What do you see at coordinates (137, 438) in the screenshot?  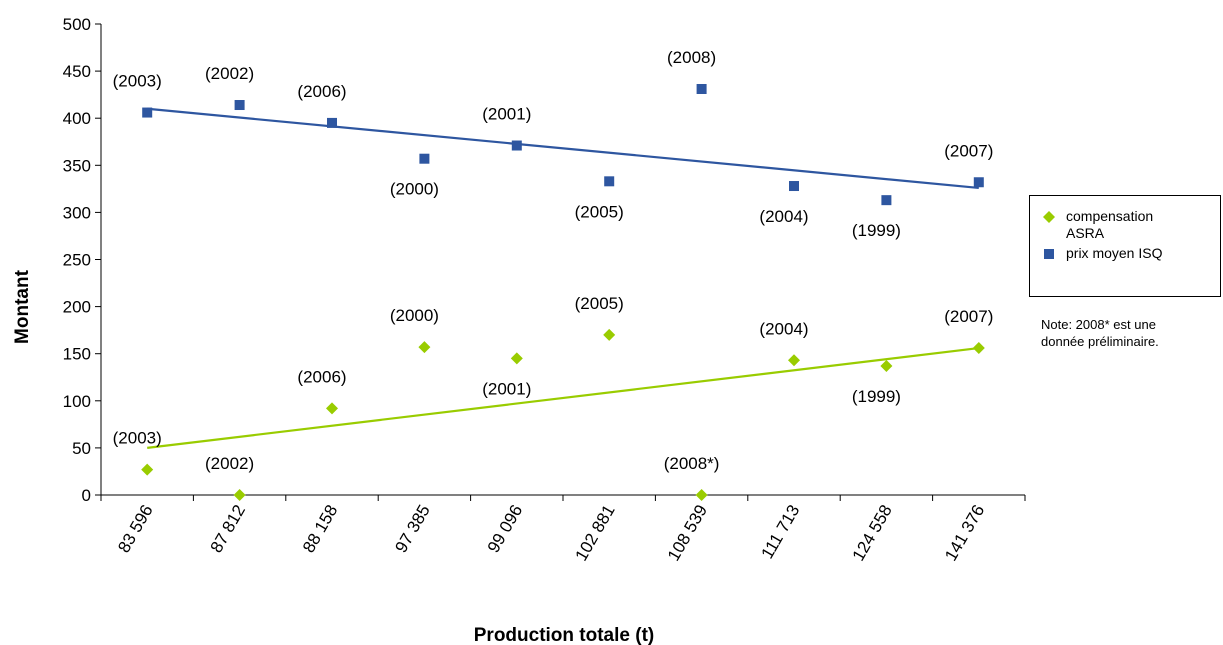 I see `data-label-compensation-asra: (2003)` at bounding box center [137, 438].